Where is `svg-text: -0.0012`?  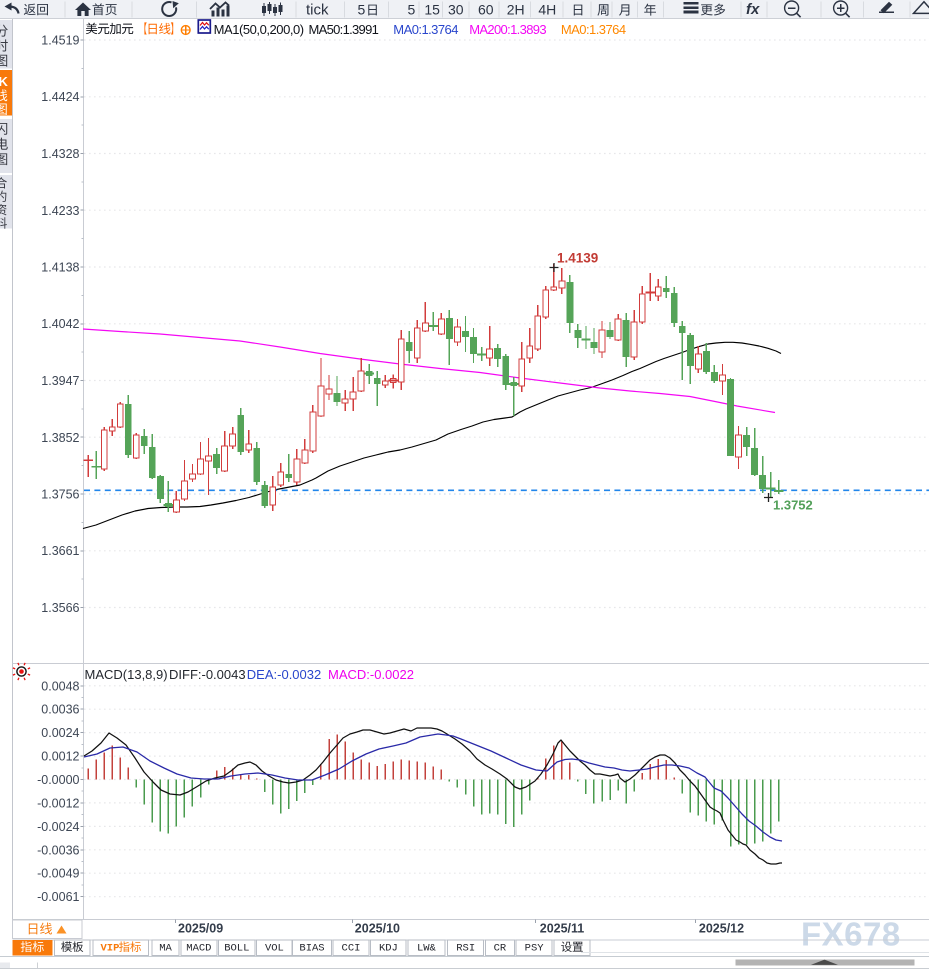 svg-text: -0.0012 is located at coordinates (58, 803).